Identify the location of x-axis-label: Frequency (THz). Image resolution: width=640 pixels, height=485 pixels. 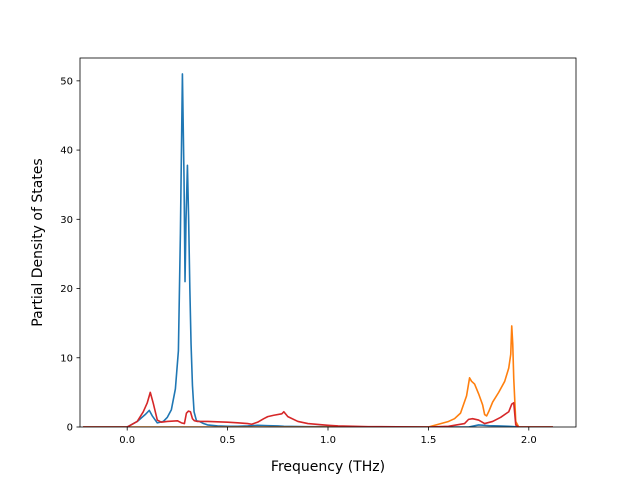
(328, 467).